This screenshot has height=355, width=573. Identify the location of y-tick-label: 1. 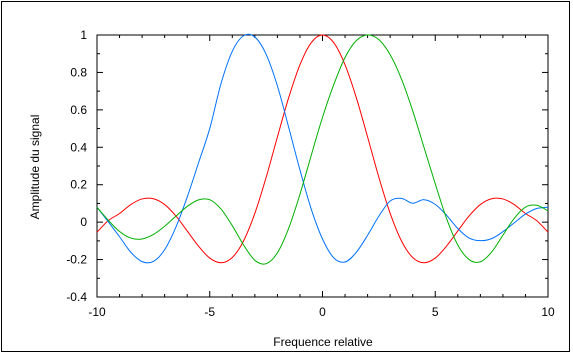
(83, 35).